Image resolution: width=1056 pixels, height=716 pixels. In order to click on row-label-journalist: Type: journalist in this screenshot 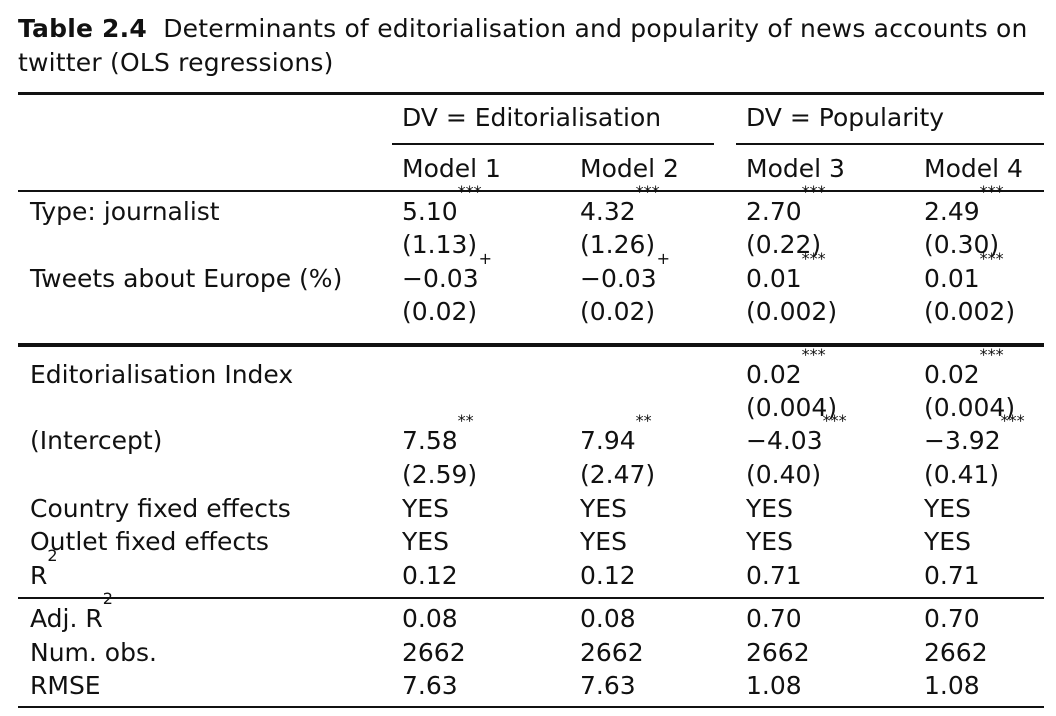, I will do `click(125, 211)`.